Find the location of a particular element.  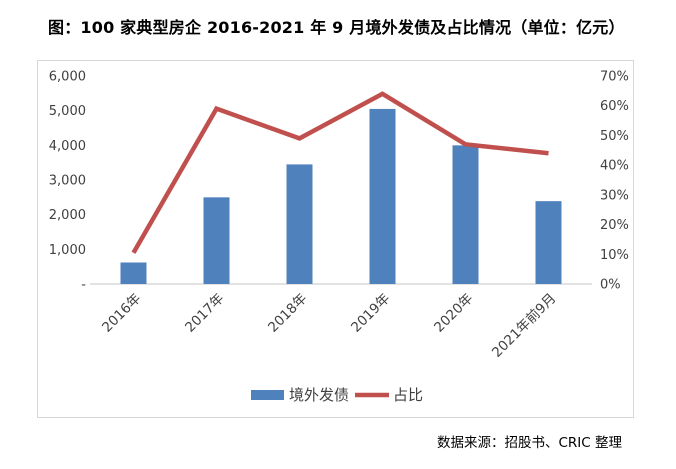

left-axis-tick-label: - is located at coordinates (83, 285).